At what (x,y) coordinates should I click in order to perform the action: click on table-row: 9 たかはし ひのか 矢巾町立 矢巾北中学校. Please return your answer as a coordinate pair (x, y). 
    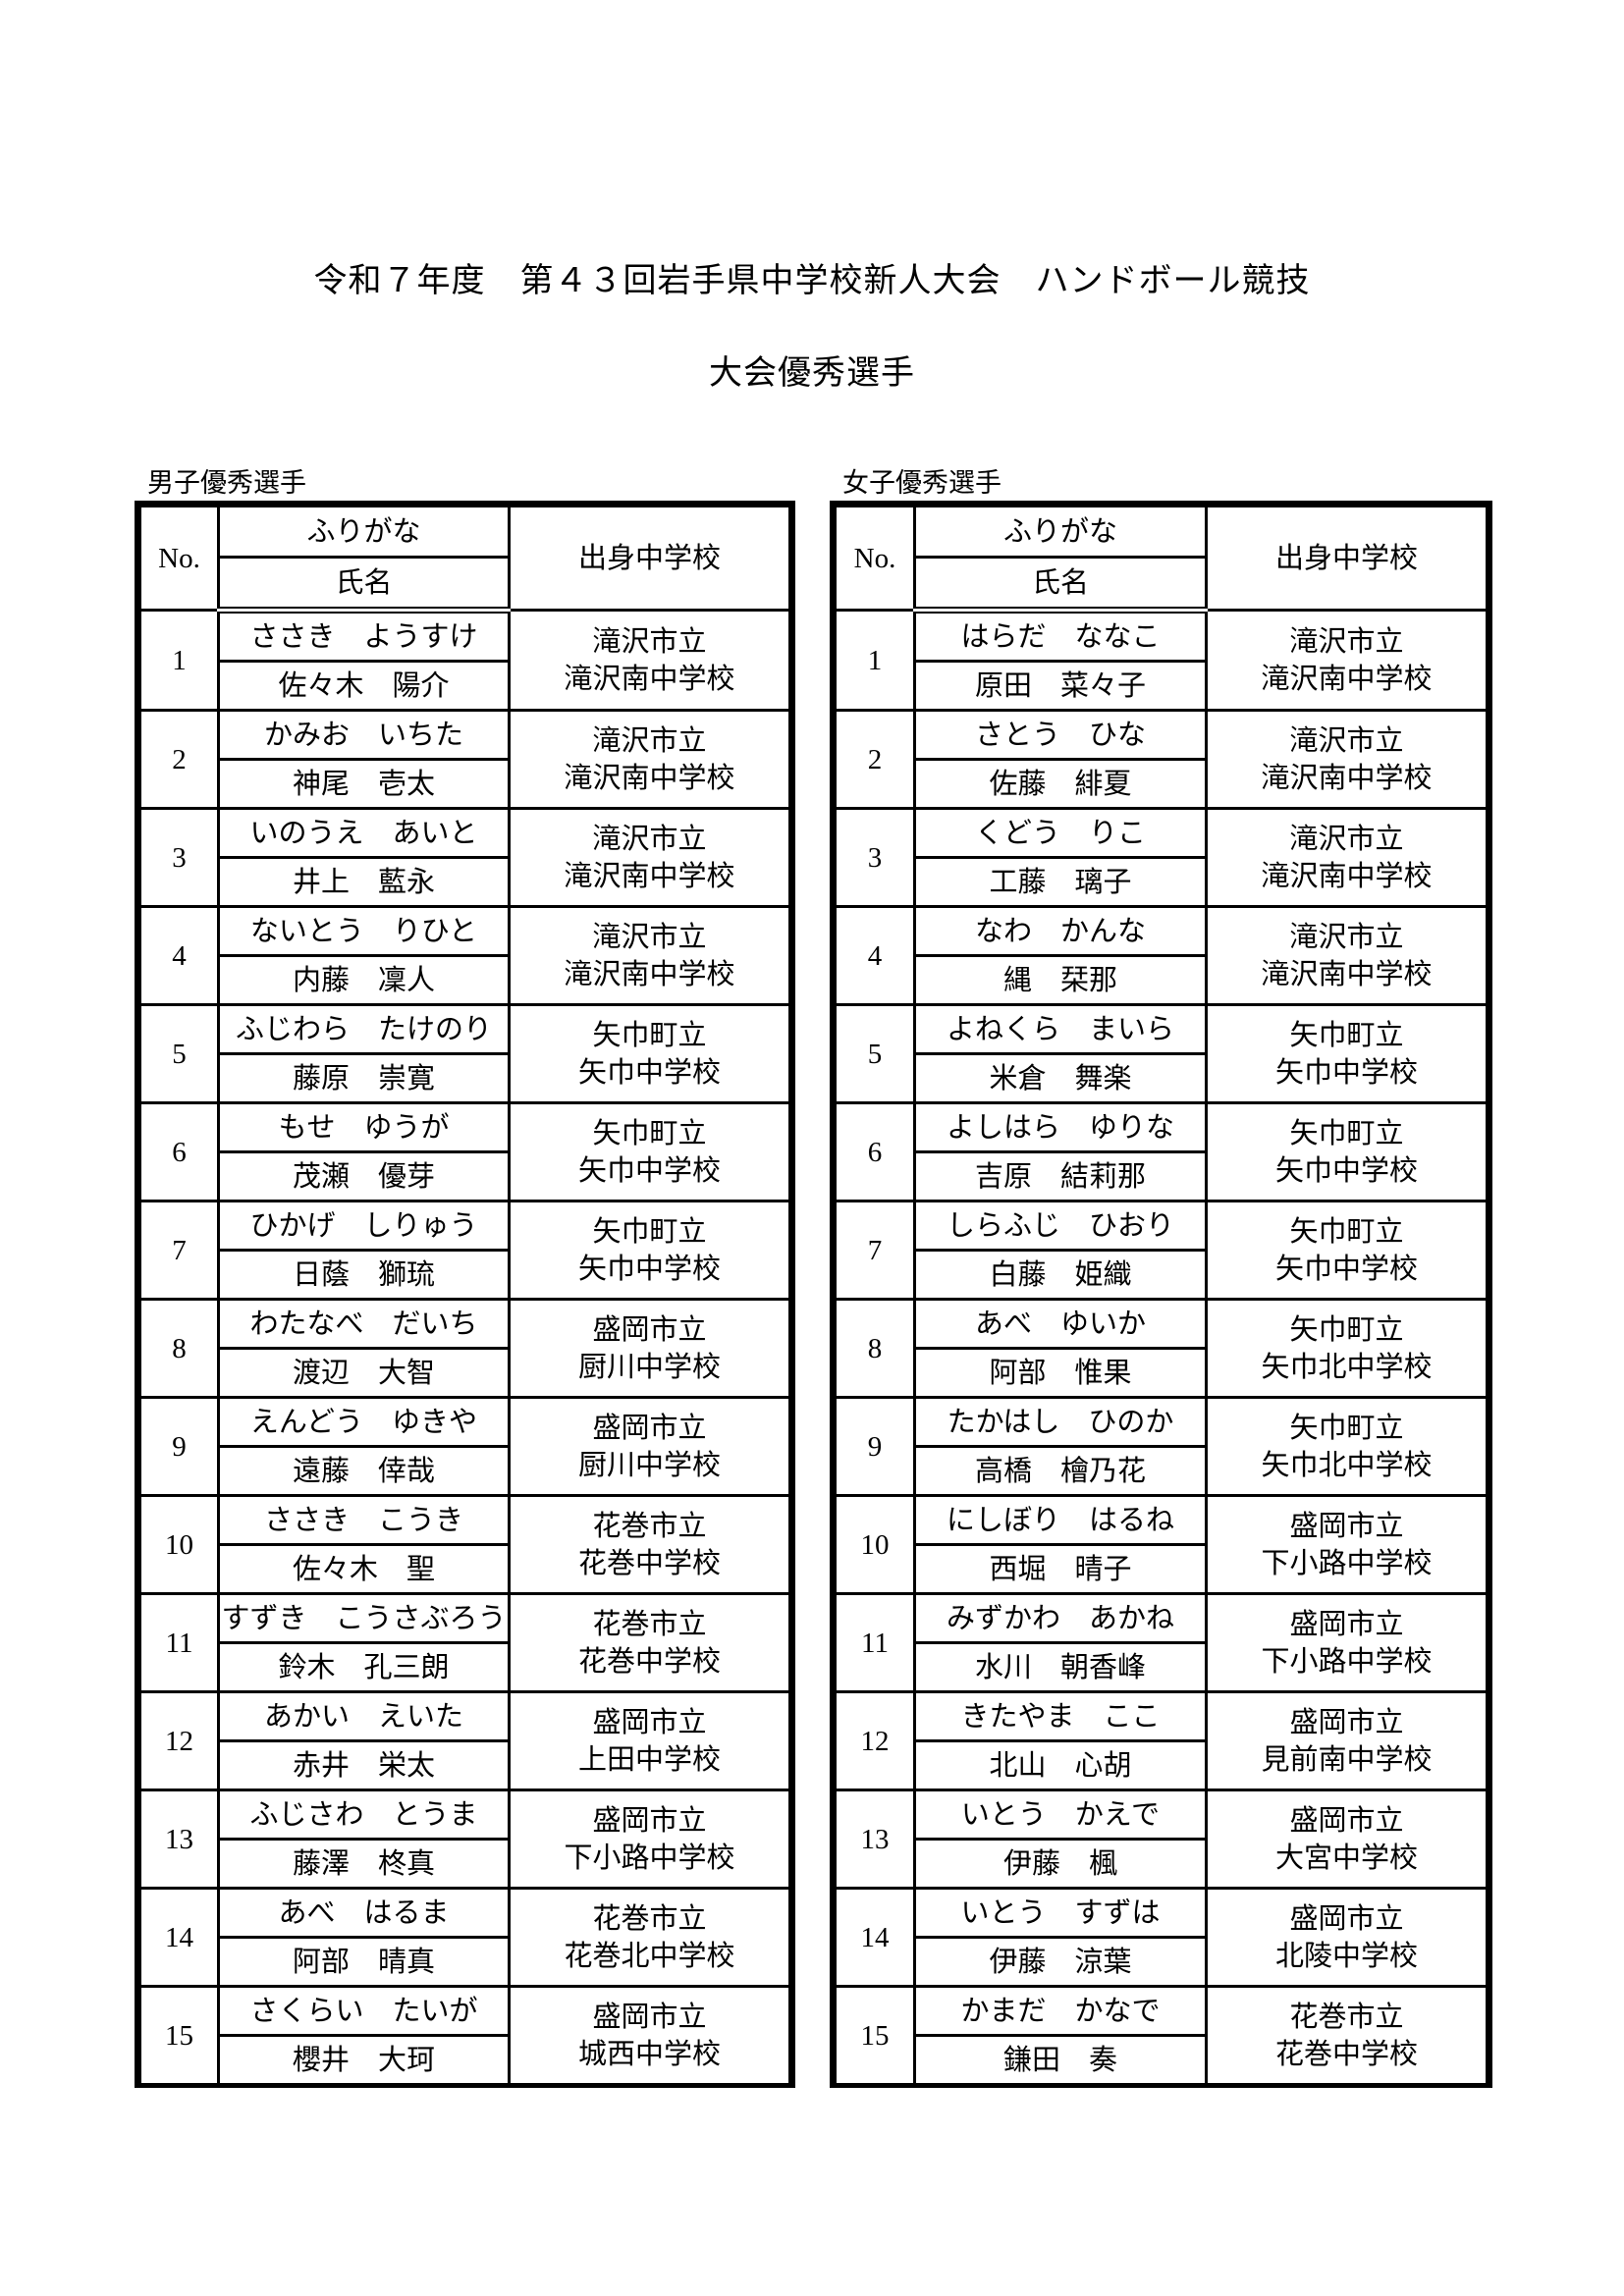
    Looking at the image, I should click on (1161, 1446).